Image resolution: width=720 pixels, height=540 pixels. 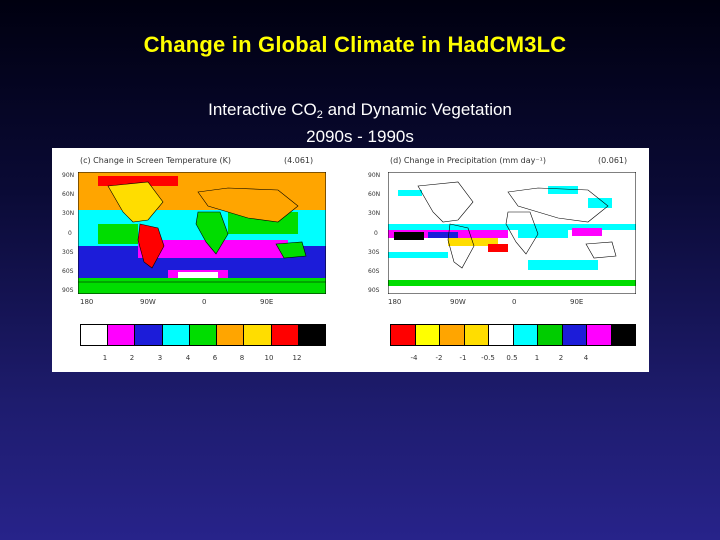 I want to click on right-lat-tick: 30S, so click(x=374, y=252).